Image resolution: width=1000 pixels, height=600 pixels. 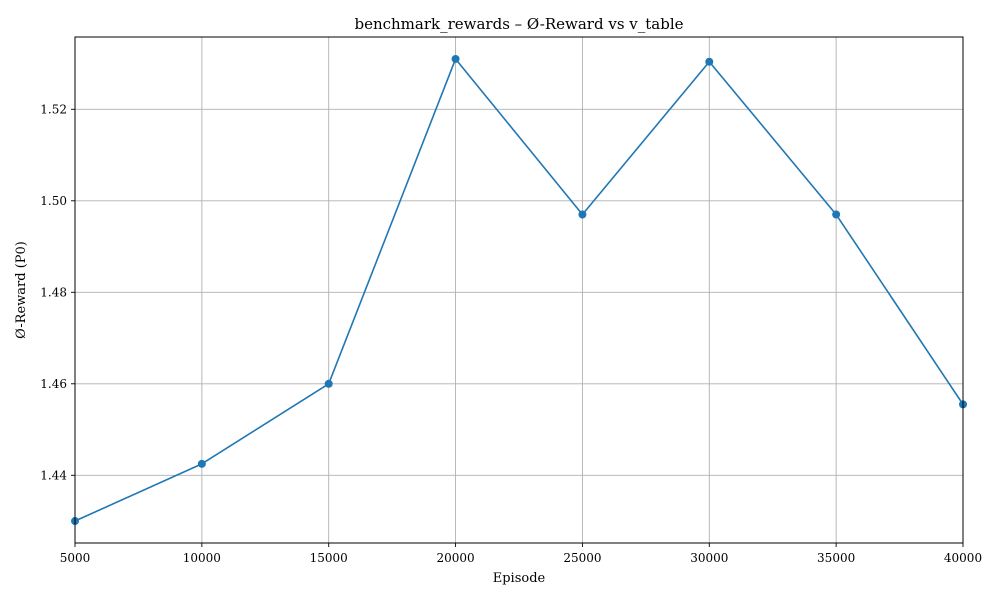 What do you see at coordinates (53, 384) in the screenshot?
I see `y-tick-label: 1.46` at bounding box center [53, 384].